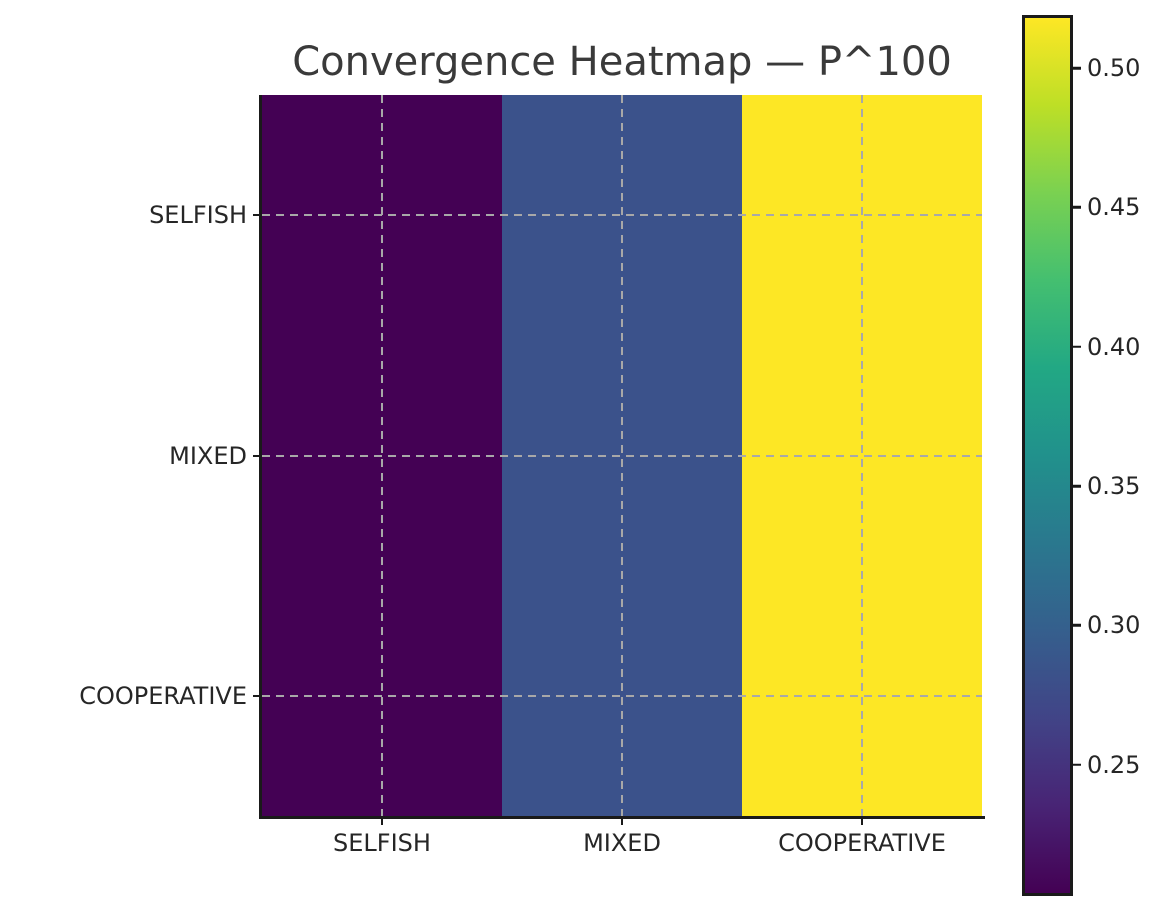  Describe the element at coordinates (1114, 625) in the screenshot. I see `colorbar-tick-label: 0.30` at that location.